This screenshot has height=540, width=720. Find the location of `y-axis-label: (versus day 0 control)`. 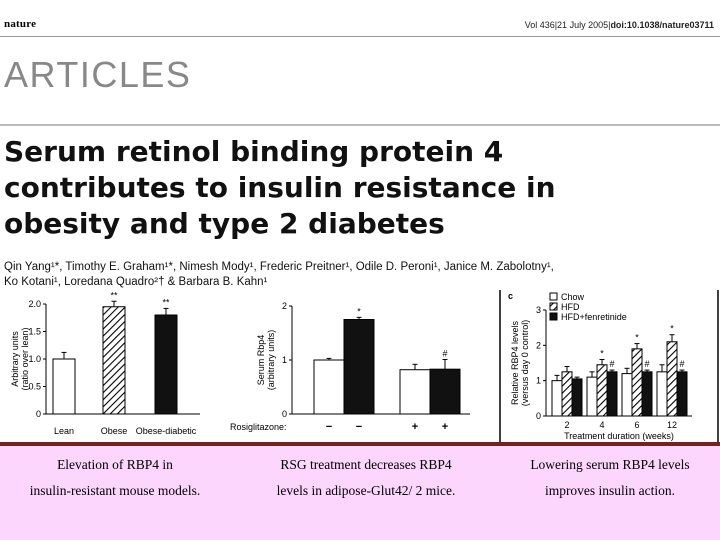

y-axis-label: (versus day 0 control) is located at coordinates (525, 363).